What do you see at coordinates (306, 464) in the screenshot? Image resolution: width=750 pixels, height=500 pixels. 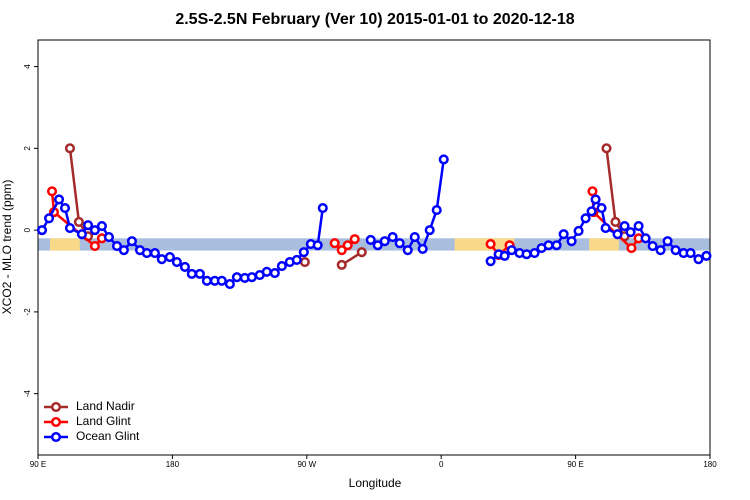 I see `x-tick-label: 90 W` at bounding box center [306, 464].